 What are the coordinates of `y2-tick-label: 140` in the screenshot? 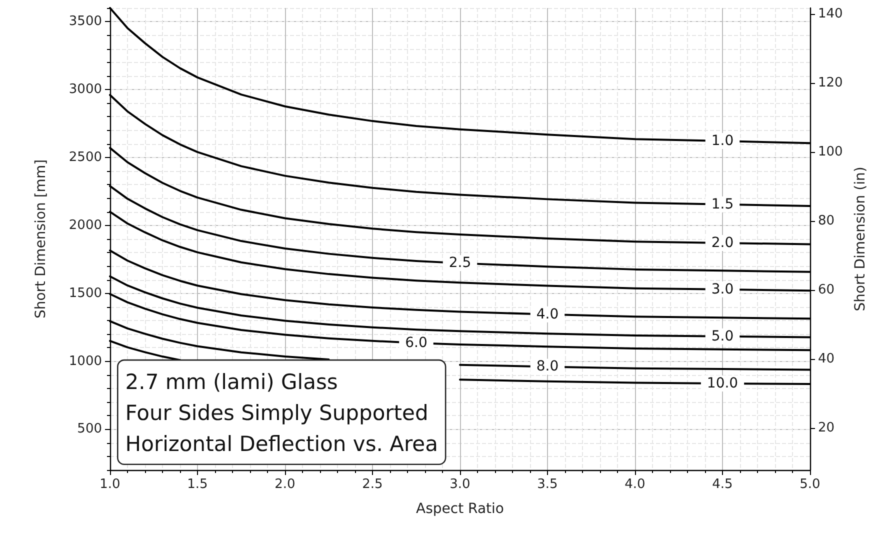 It's located at (830, 14).